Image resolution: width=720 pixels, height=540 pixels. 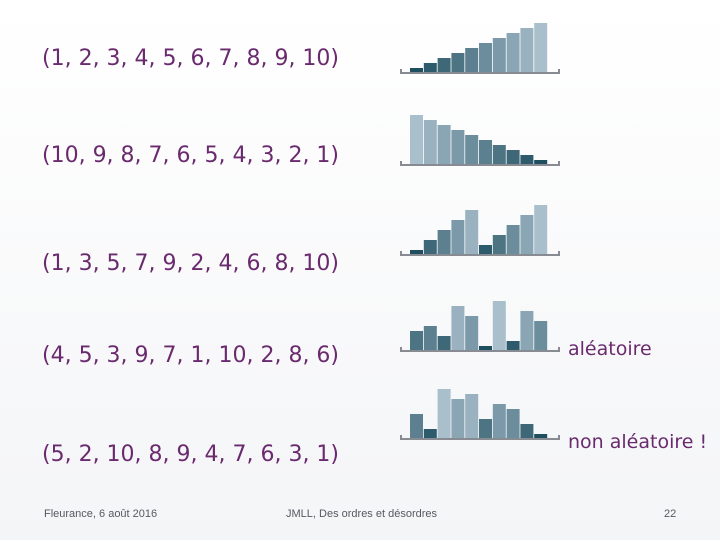 What do you see at coordinates (191, 454) in the screenshot?
I see `sequence-label: (5, 2, 10, 8, 9, 4, 7, 6, 3, 1)` at bounding box center [191, 454].